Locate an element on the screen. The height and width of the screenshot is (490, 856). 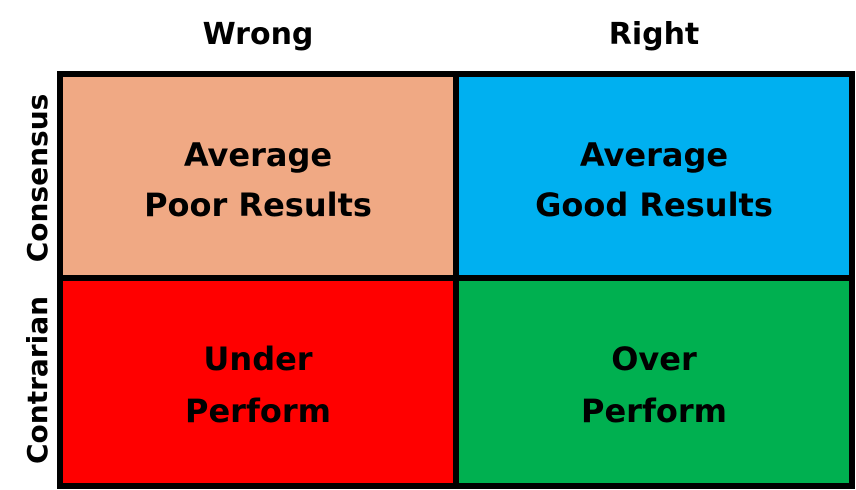
cell-text: Poor Results is located at coordinates (258, 205).